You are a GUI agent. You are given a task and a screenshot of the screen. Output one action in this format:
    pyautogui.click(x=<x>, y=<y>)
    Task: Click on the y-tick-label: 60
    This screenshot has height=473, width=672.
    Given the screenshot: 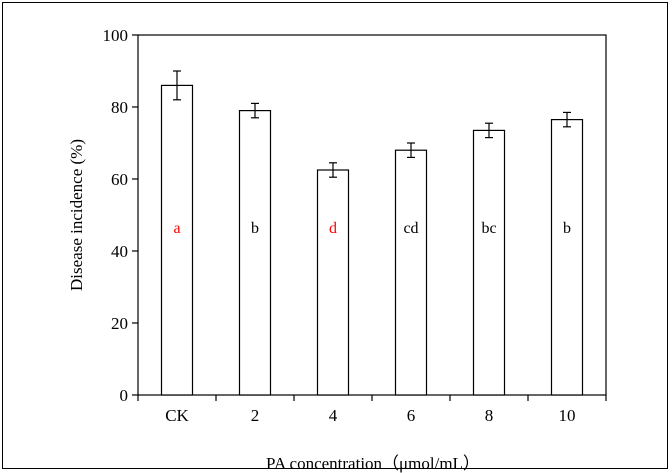 What is the action you would take?
    pyautogui.click(x=119, y=179)
    